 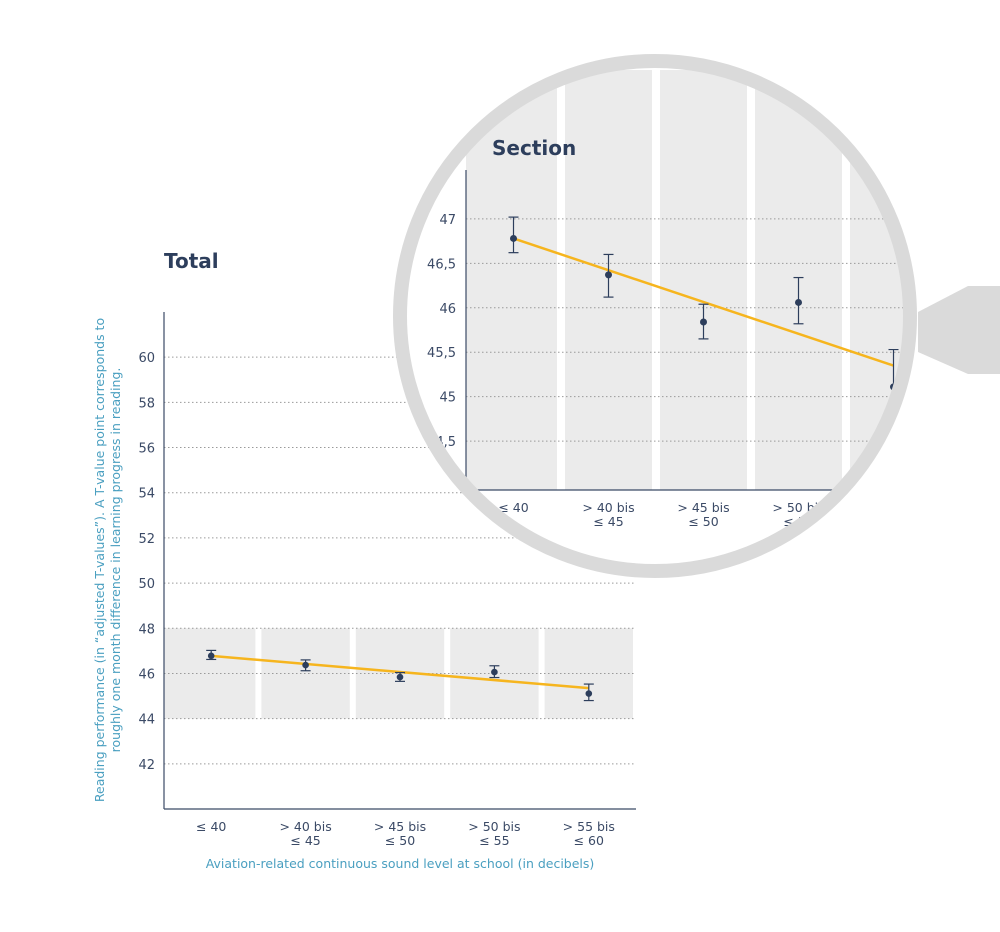 I want to click on lens-y-tick-label: 46, so click(x=447, y=309).